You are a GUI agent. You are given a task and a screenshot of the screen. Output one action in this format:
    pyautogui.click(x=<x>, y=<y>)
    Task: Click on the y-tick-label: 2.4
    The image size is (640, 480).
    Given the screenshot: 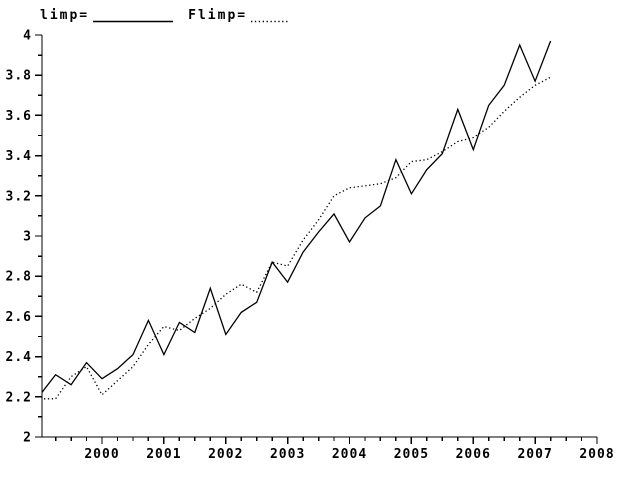 What is the action you would take?
    pyautogui.click(x=19, y=357)
    